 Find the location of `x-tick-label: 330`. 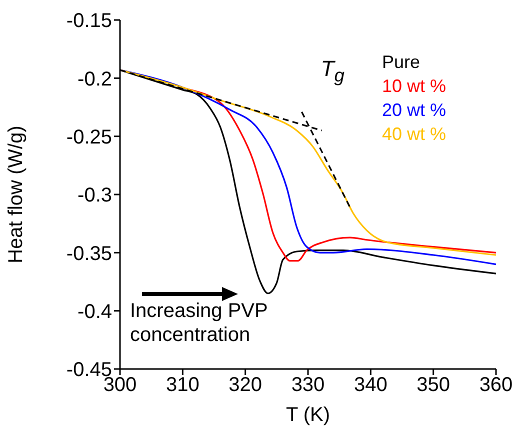

x-tick-label: 330 is located at coordinates (308, 385).